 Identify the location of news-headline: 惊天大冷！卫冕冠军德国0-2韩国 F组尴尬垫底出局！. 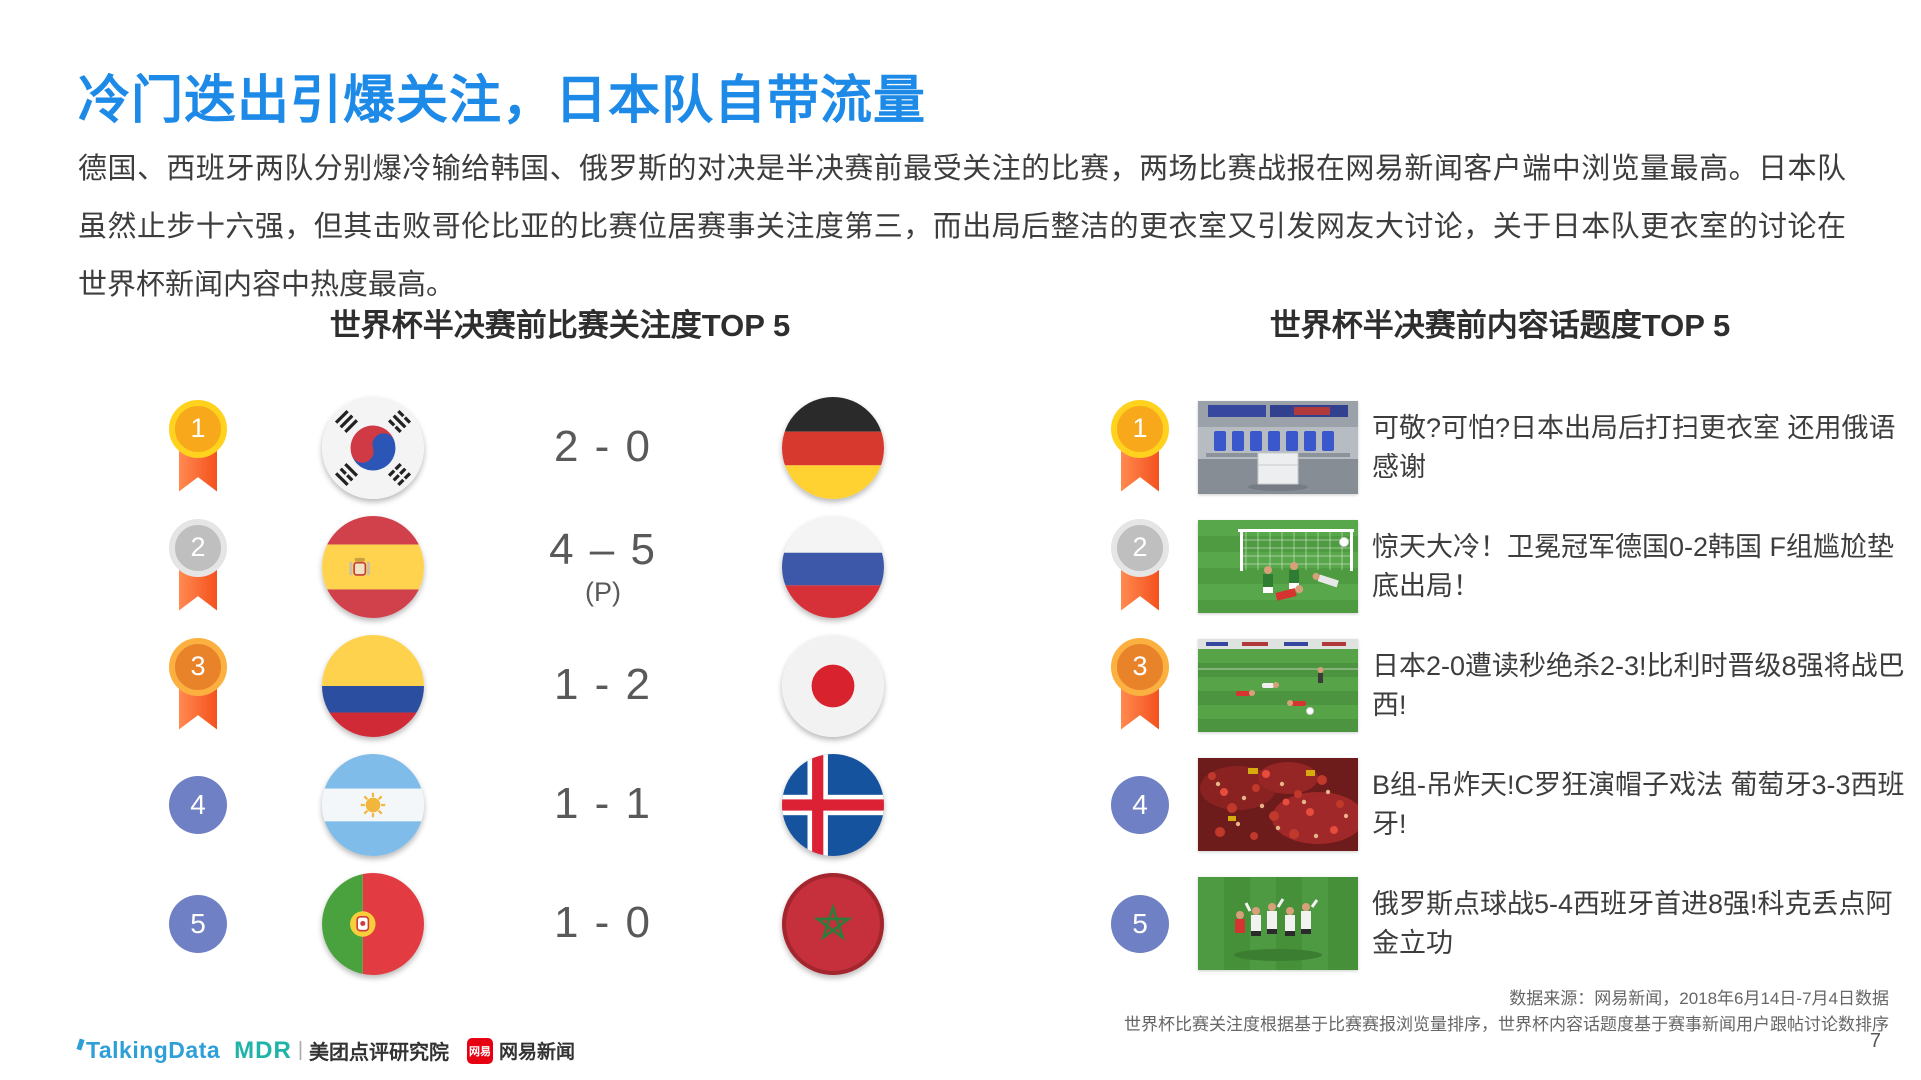
(1633, 566).